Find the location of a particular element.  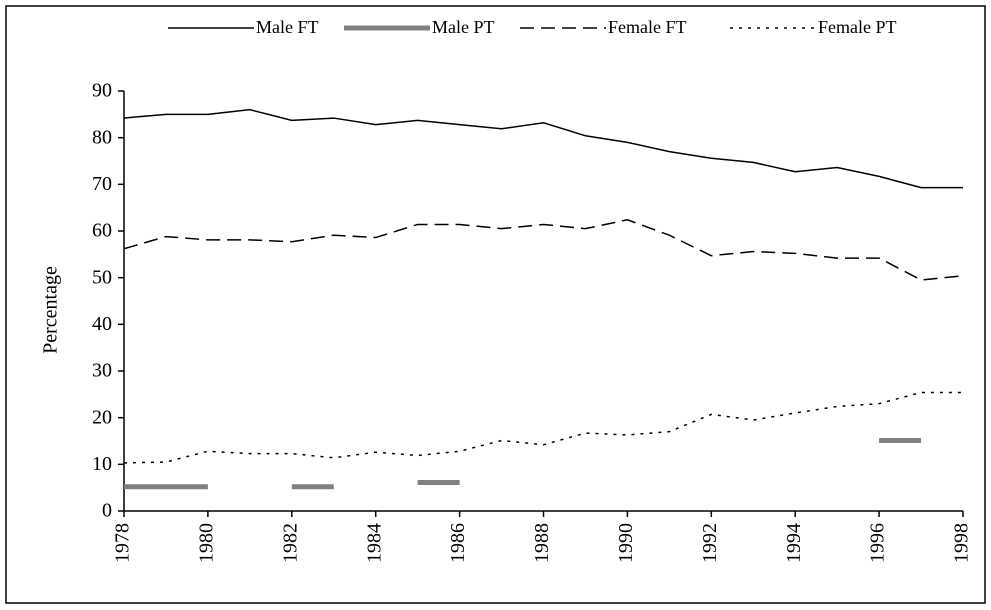

legend-label: Female FT is located at coordinates (647, 27).